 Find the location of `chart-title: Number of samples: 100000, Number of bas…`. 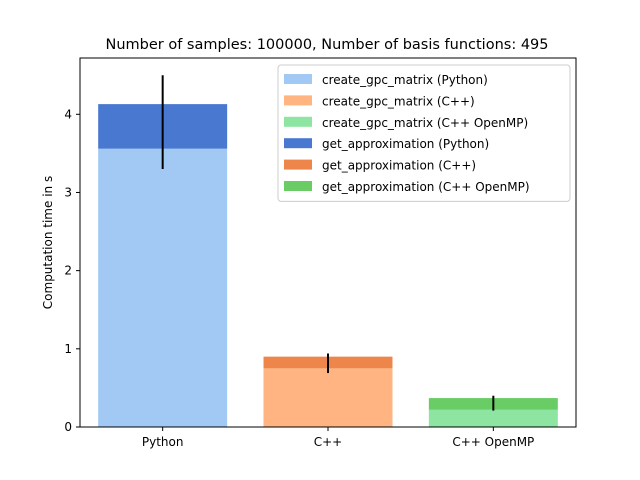

chart-title: Number of samples: 100000, Number of bas… is located at coordinates (326, 45).